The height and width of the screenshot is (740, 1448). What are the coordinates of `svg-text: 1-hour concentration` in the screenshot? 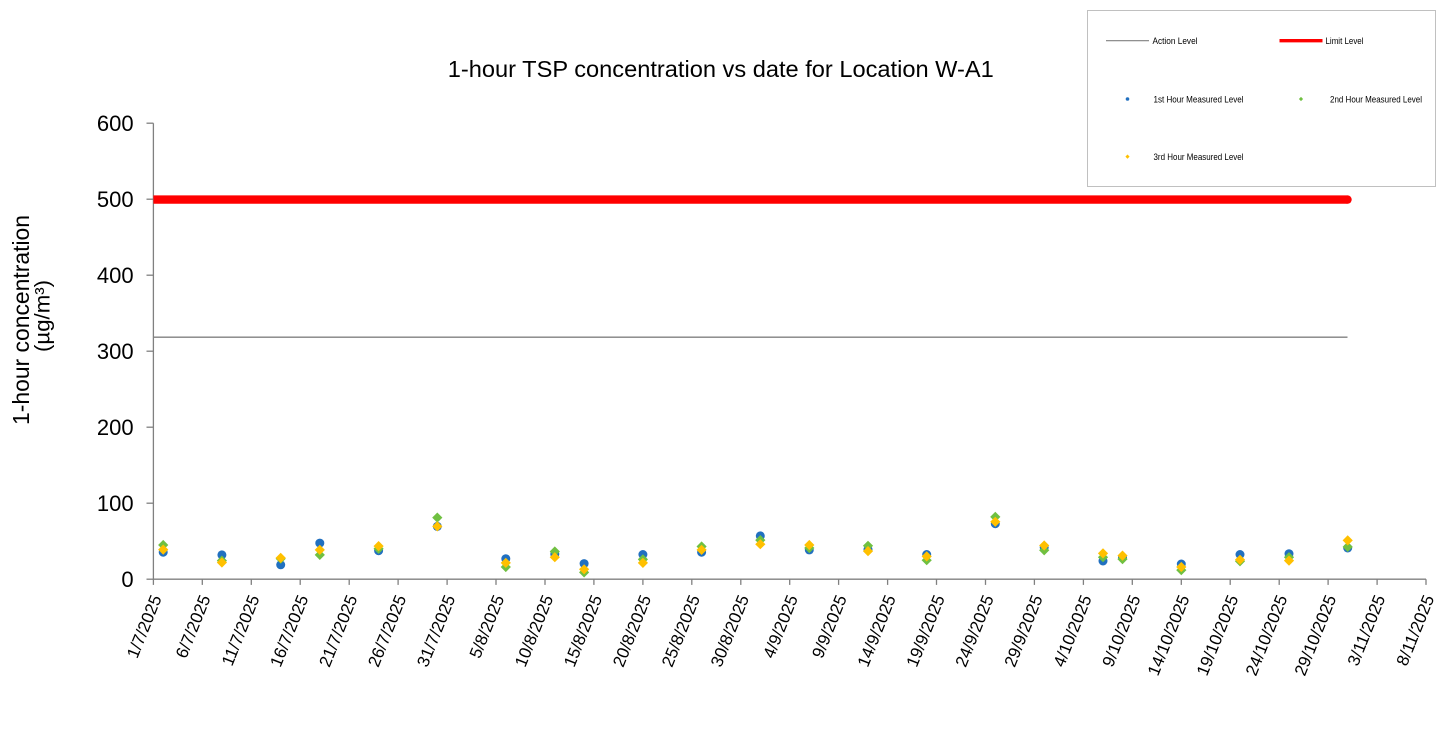 It's located at (21, 320).